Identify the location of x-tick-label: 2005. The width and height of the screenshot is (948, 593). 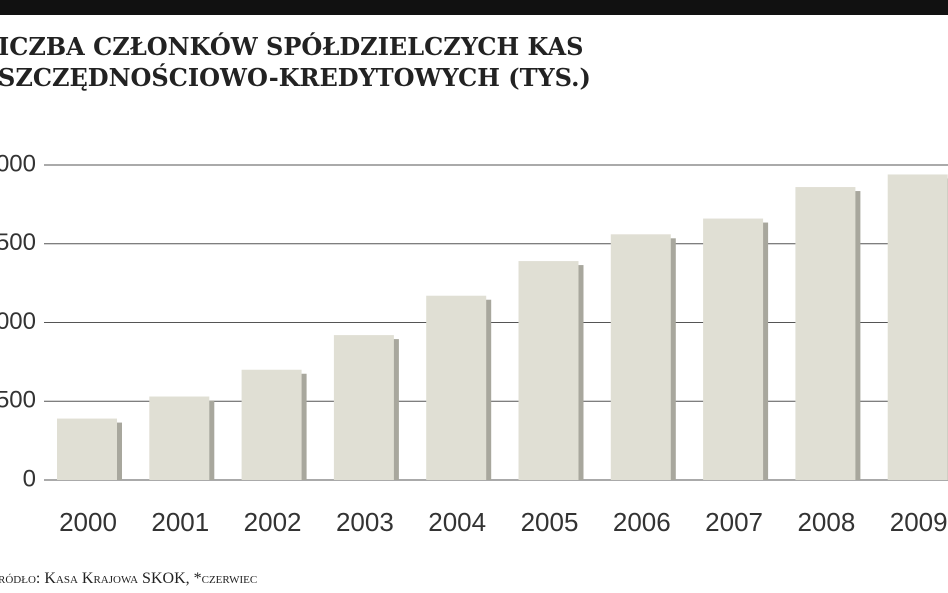
(550, 522).